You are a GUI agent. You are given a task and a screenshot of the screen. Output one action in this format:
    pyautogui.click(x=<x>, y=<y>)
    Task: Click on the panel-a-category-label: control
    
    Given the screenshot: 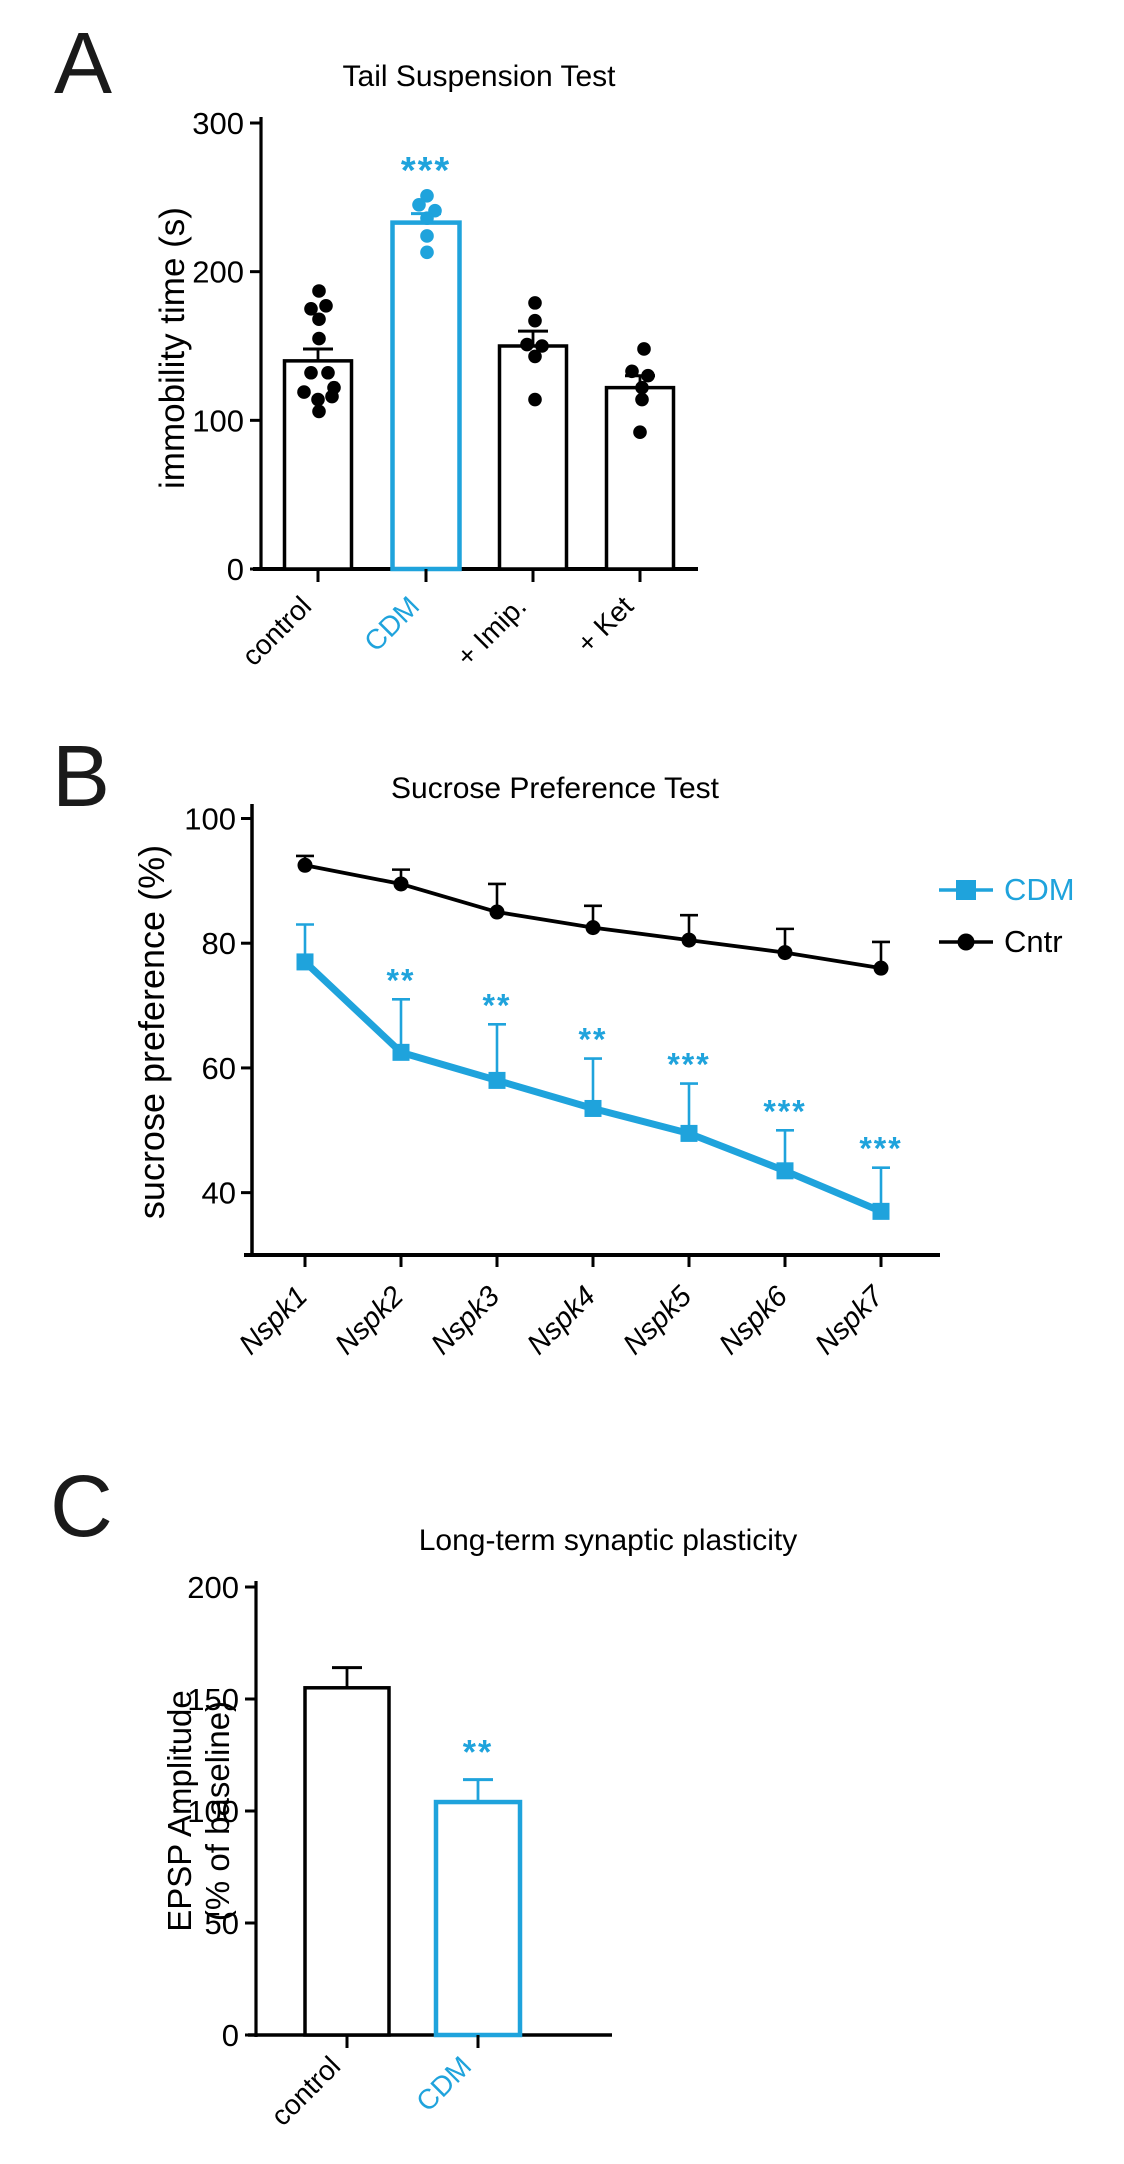 What is the action you would take?
    pyautogui.click(x=276, y=630)
    